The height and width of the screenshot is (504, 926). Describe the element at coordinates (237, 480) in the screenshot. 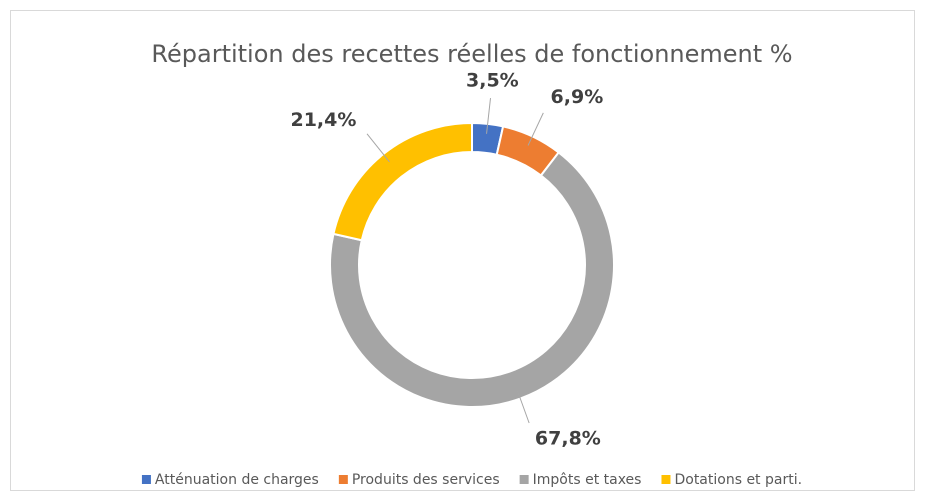

I see `legend-label: Atténuation de charges` at that location.